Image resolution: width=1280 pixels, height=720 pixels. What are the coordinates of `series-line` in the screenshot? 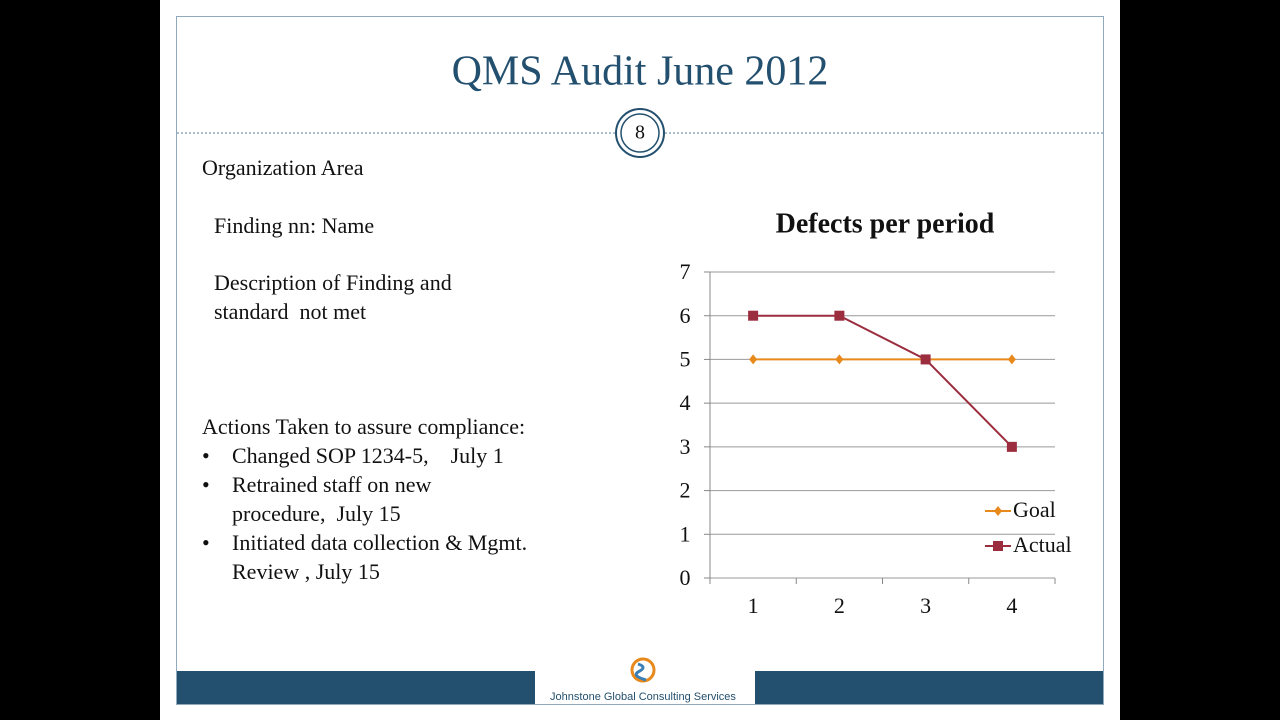 It's located at (883, 381).